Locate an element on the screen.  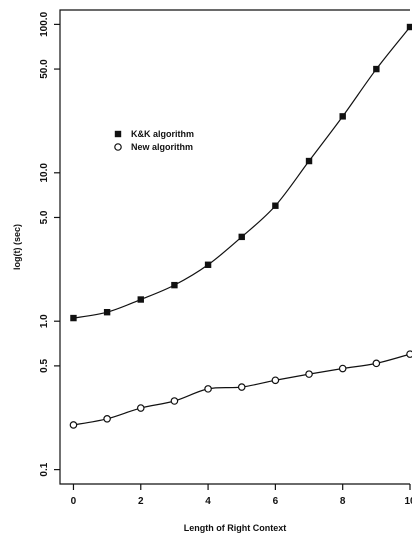
y-tick-label: 10.0 is located at coordinates (44, 173).